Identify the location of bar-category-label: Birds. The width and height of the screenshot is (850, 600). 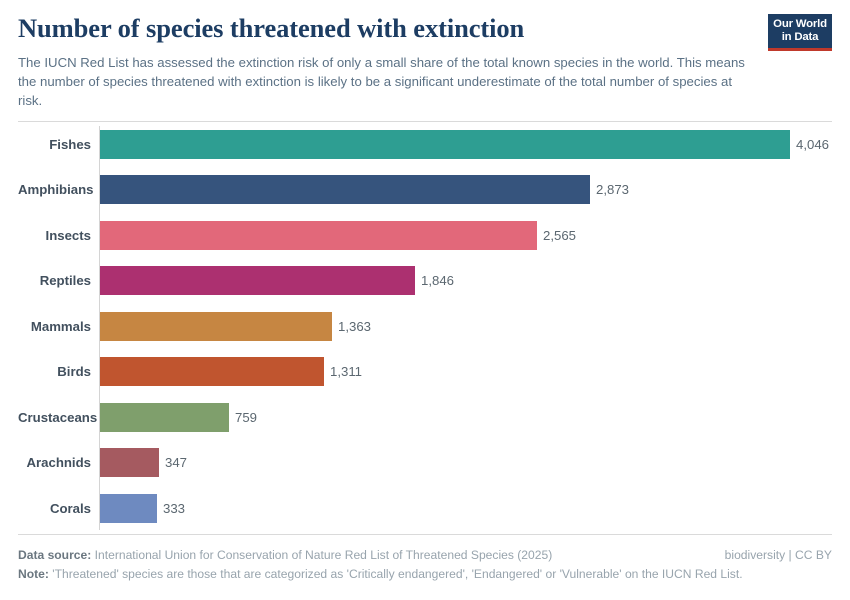
(74, 372).